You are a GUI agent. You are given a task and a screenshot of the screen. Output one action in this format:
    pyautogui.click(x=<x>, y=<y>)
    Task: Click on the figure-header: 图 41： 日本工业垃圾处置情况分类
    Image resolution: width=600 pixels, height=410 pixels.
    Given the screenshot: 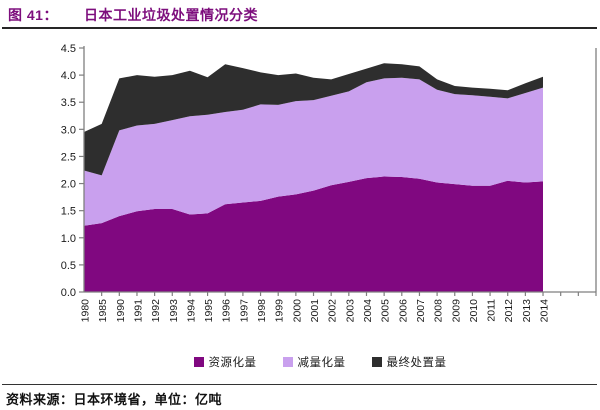 What is the action you would take?
    pyautogui.click(x=300, y=15)
    